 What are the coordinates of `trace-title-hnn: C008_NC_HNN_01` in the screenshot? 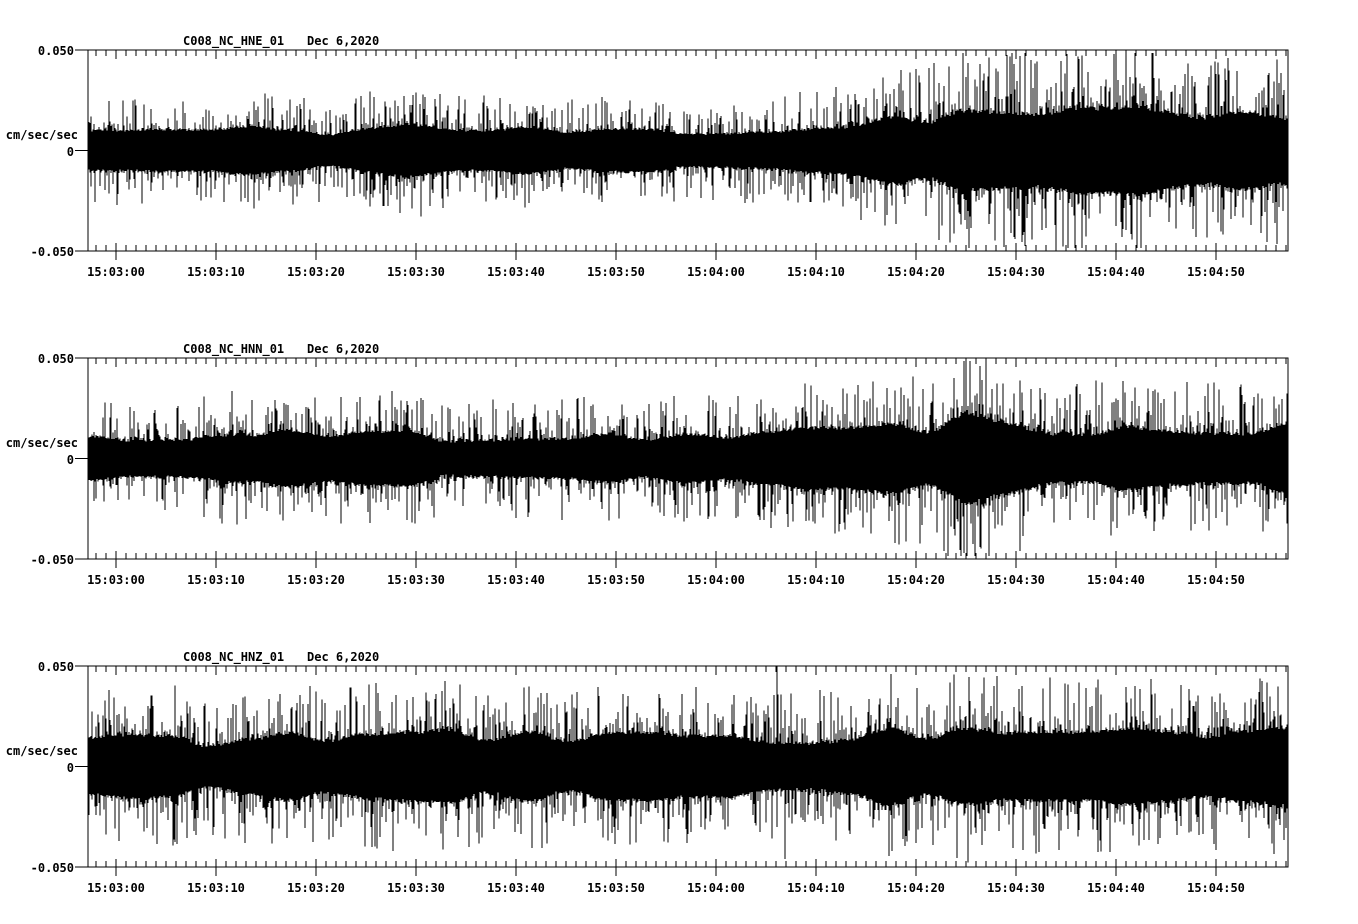 It's located at (233, 349).